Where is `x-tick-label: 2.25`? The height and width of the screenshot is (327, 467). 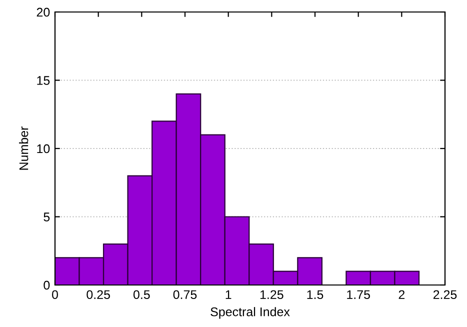
x-tick-label: 2.25 is located at coordinates (445, 295).